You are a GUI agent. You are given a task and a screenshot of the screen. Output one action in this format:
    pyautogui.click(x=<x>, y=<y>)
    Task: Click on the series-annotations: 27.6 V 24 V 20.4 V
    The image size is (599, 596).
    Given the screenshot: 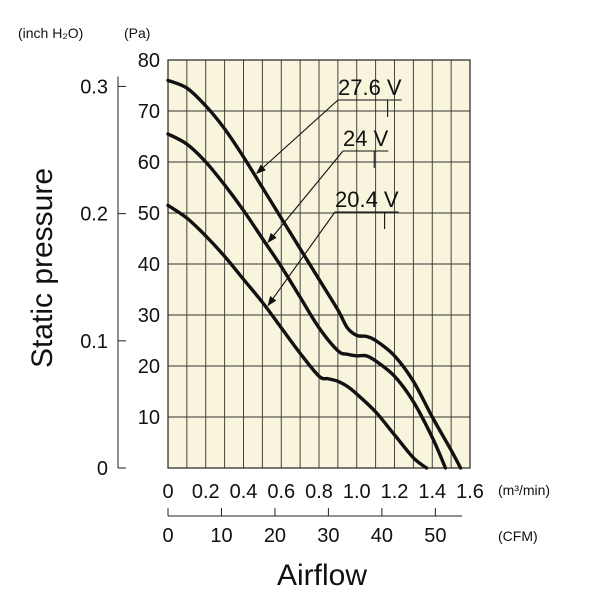 What is the action you would take?
    pyautogui.click(x=329, y=191)
    